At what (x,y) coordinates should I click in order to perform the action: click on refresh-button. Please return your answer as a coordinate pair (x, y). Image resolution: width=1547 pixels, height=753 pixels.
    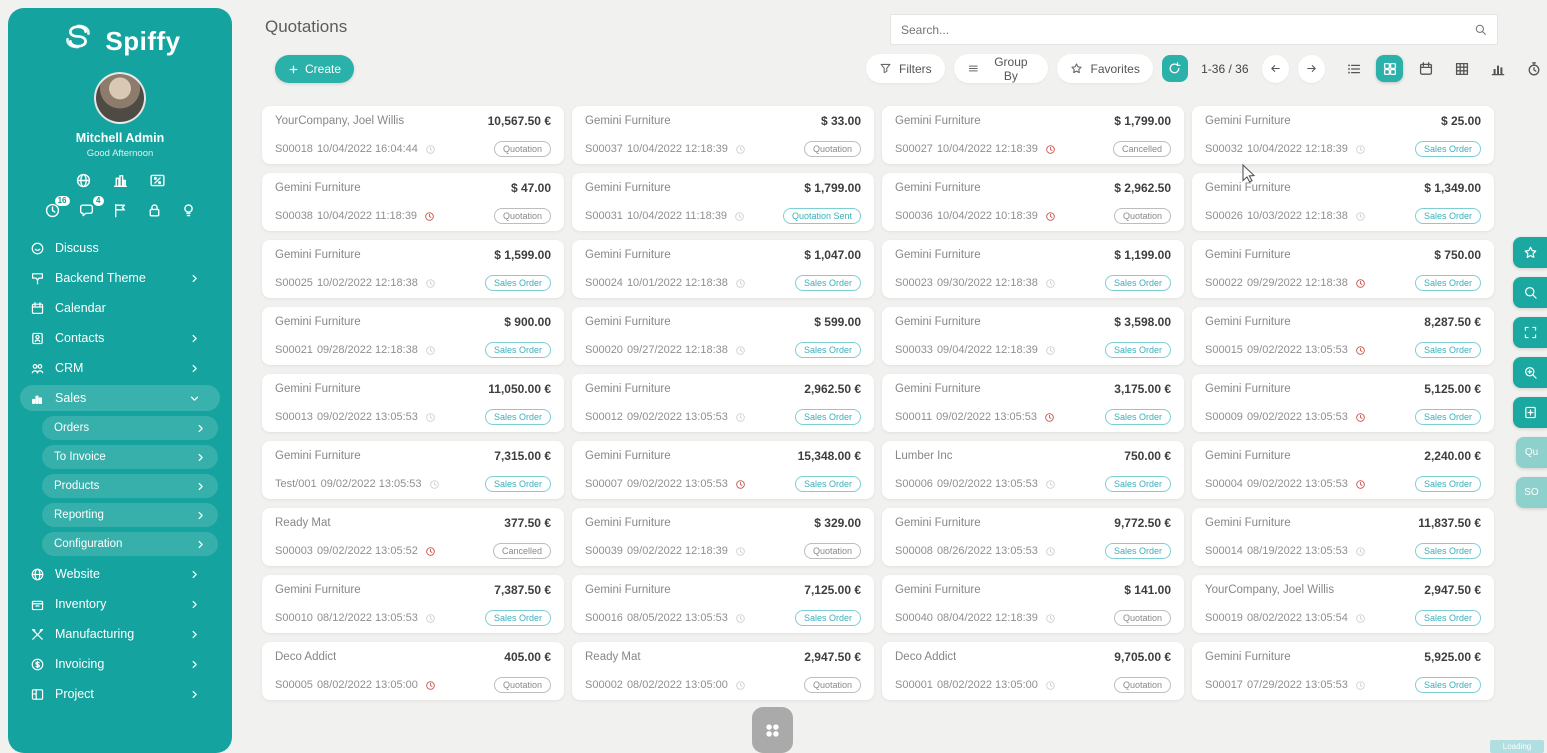
    Looking at the image, I should click on (1175, 68).